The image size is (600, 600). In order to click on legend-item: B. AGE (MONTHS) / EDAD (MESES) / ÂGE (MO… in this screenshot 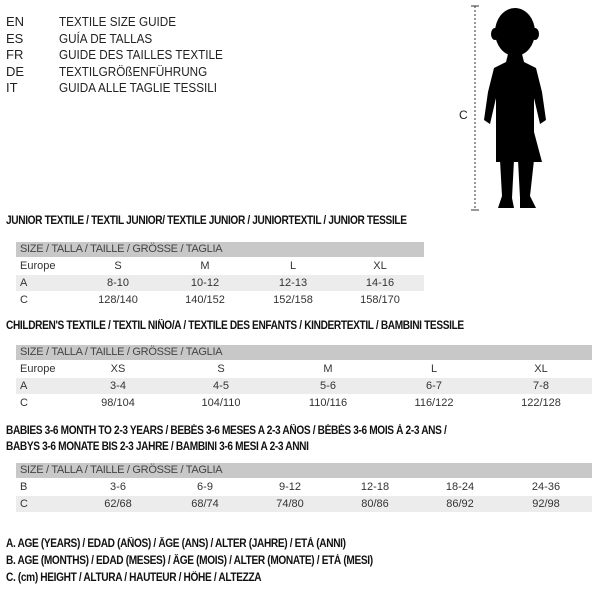, I will do `click(189, 561)`.